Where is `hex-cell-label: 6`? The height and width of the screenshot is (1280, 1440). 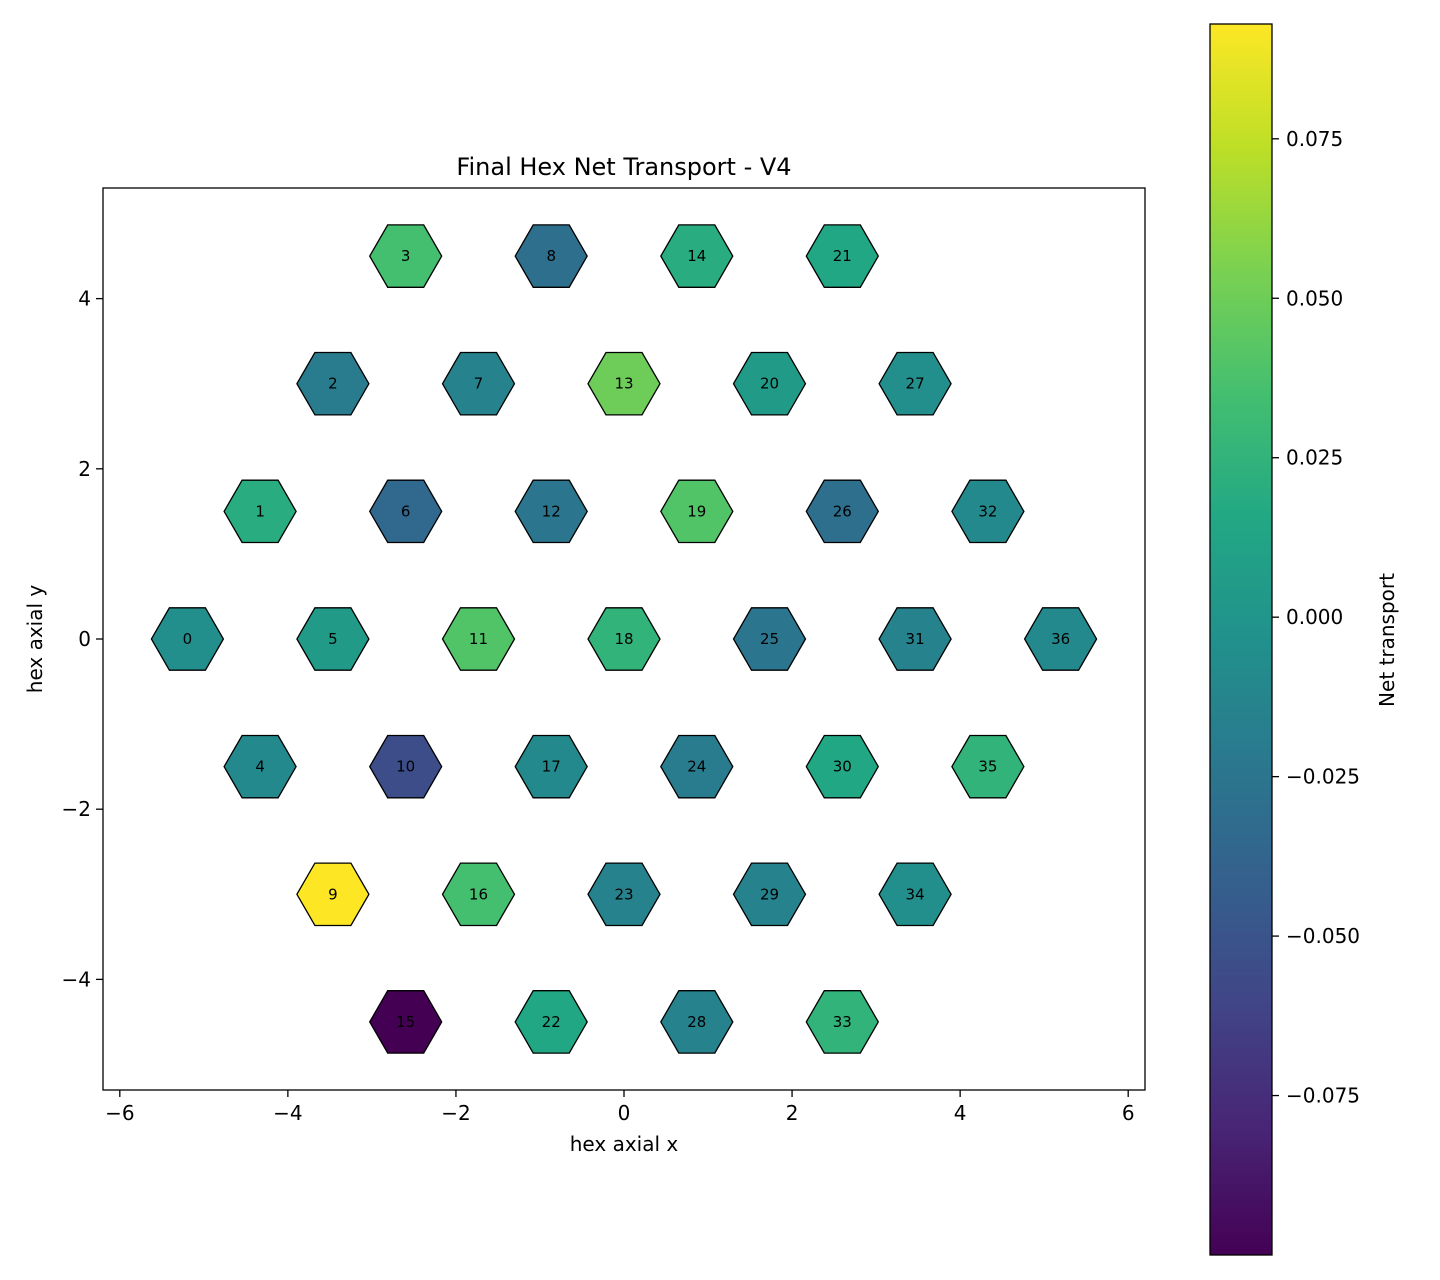
hex-cell-label: 6 is located at coordinates (406, 511).